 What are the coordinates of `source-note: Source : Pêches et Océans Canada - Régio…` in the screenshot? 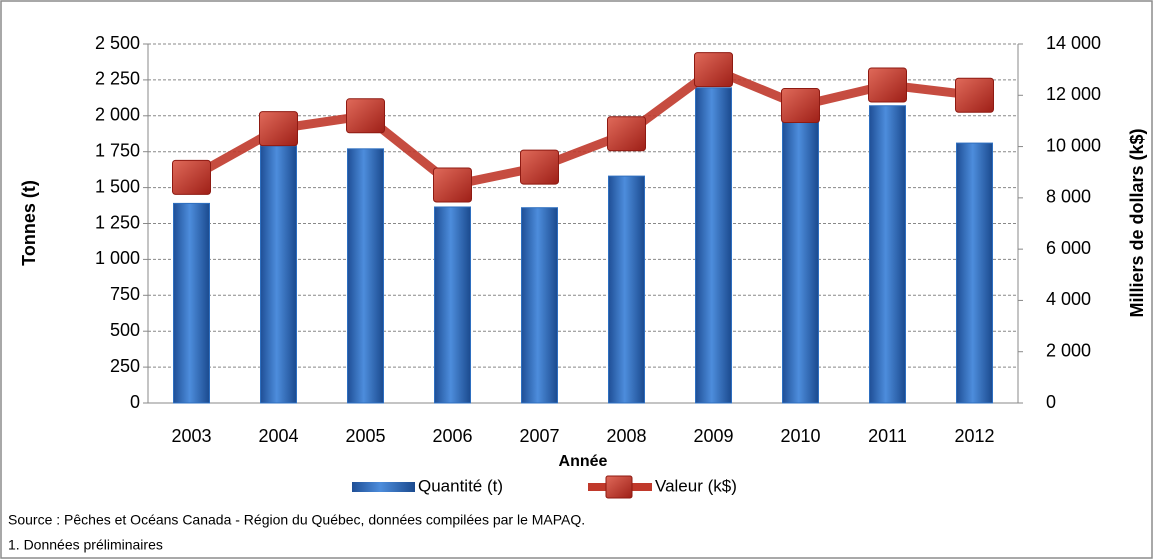 It's located at (296, 520).